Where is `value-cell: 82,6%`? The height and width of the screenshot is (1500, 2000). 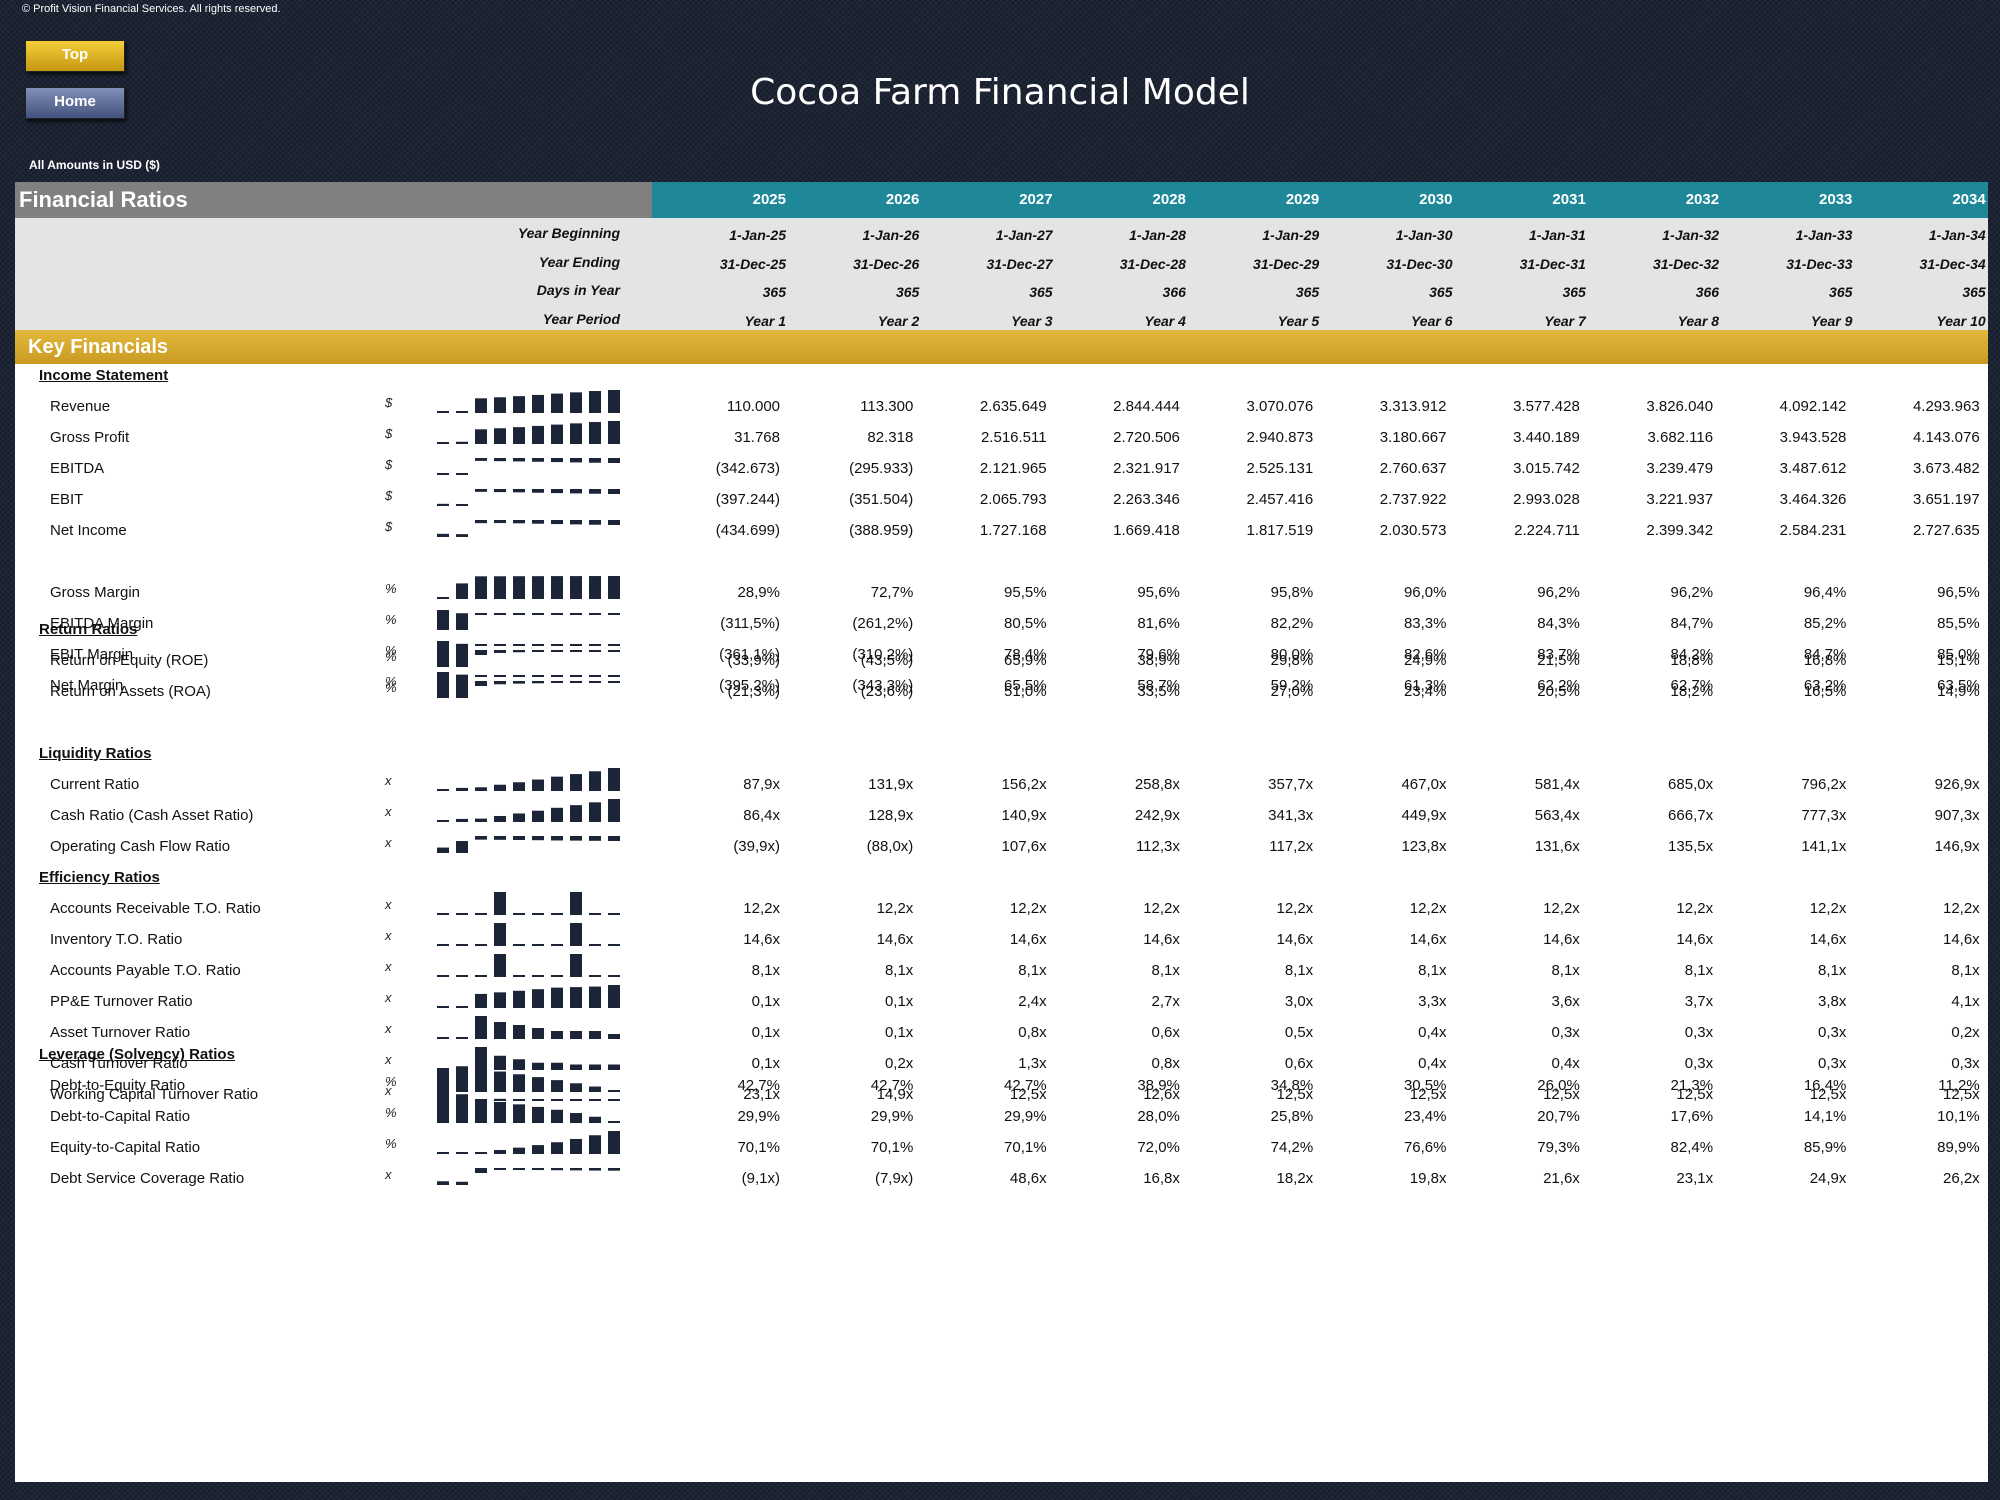 value-cell: 82,6% is located at coordinates (1425, 654).